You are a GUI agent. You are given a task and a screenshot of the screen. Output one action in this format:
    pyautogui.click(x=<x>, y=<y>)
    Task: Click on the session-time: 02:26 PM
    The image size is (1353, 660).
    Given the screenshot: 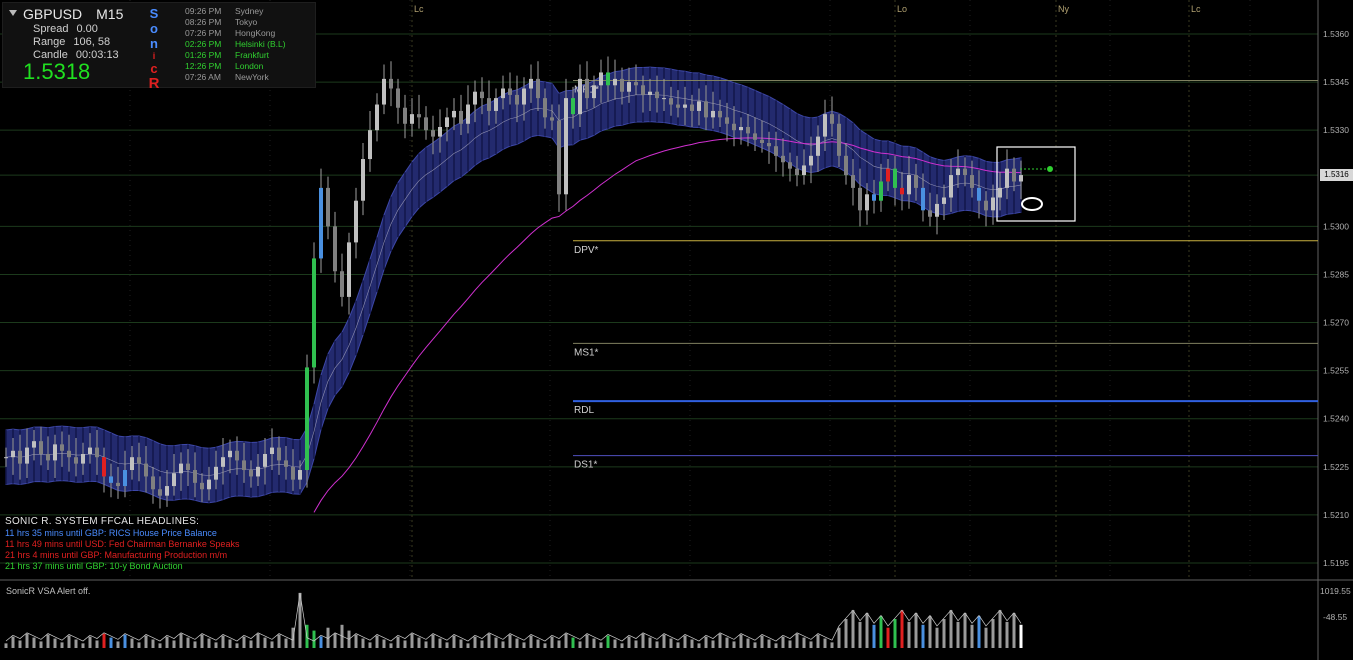 What is the action you would take?
    pyautogui.click(x=203, y=44)
    